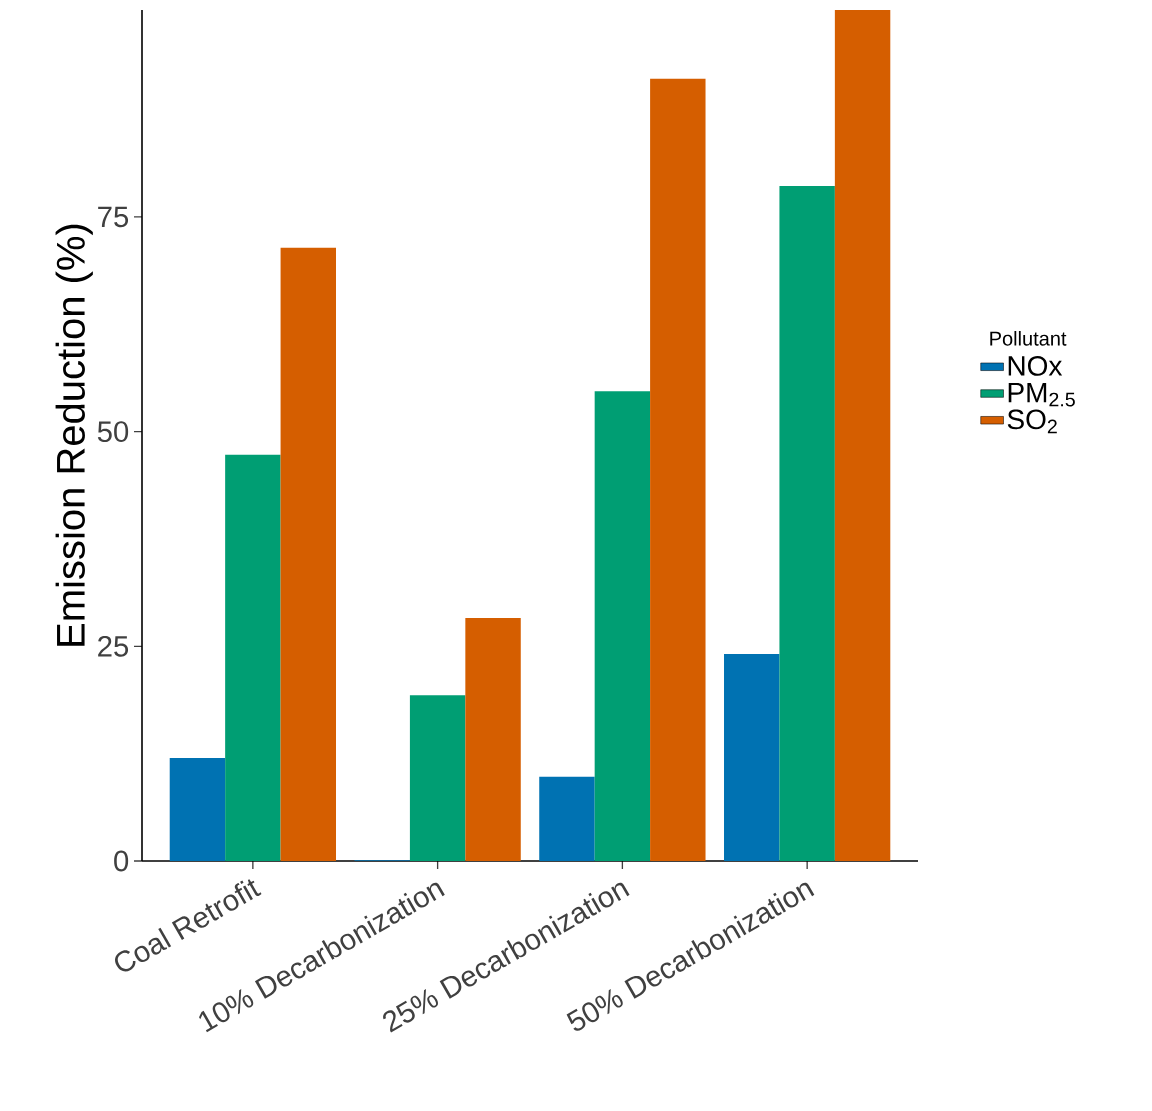 The image size is (1152, 1111). Describe the element at coordinates (1041, 394) in the screenshot. I see `legend-label: PM$_{2.5}$` at that location.